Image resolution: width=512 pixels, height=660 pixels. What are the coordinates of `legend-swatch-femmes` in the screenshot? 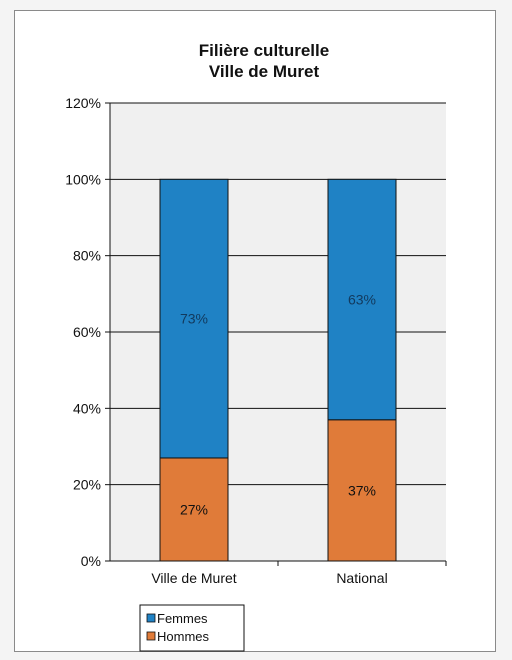 It's located at (151, 618).